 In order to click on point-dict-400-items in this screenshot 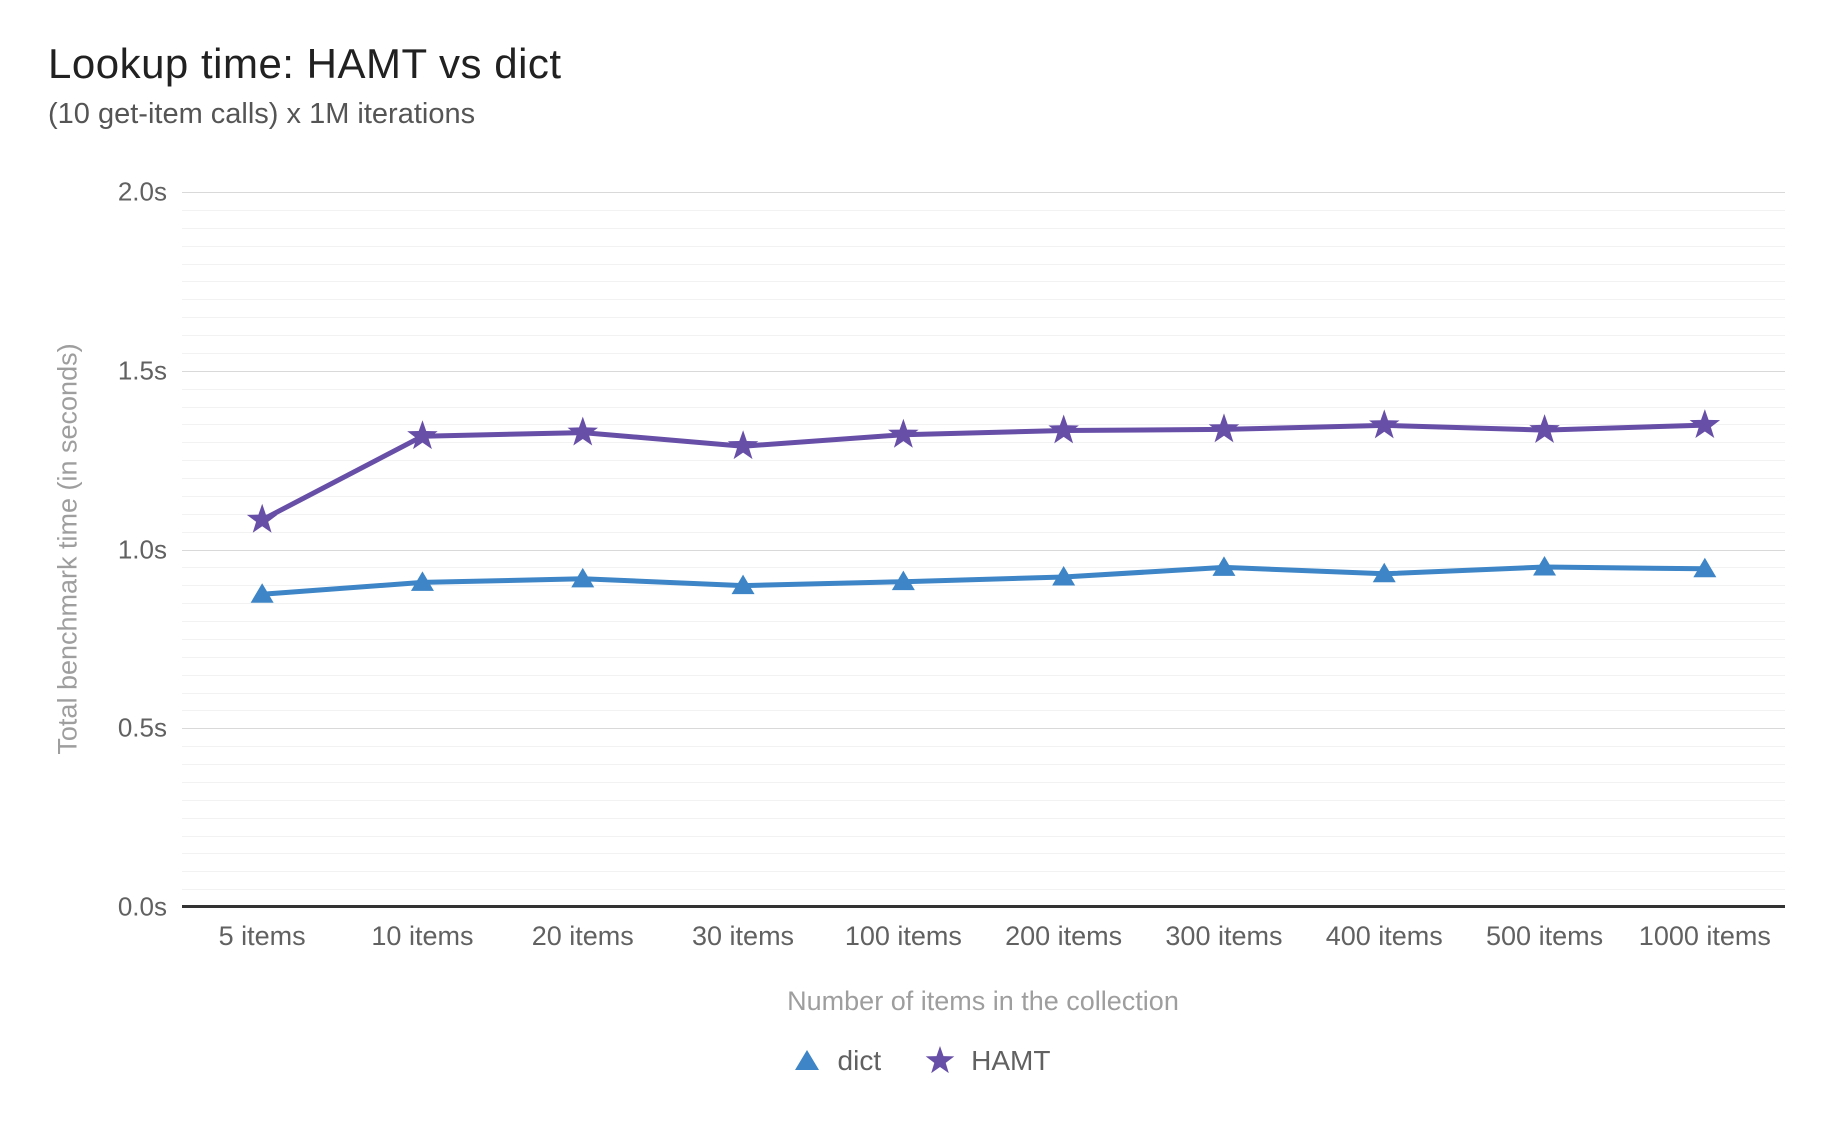, I will do `click(1384, 572)`.